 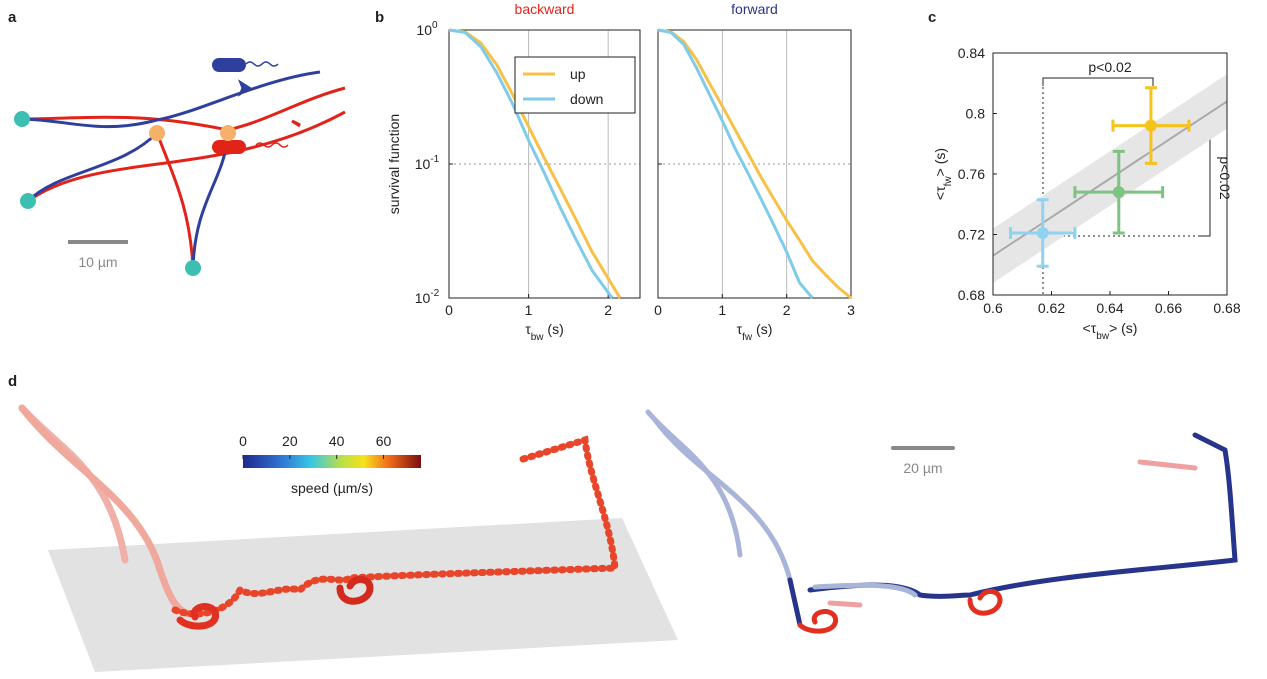 I want to click on colorbar-tick-label: 0, so click(x=243, y=441).